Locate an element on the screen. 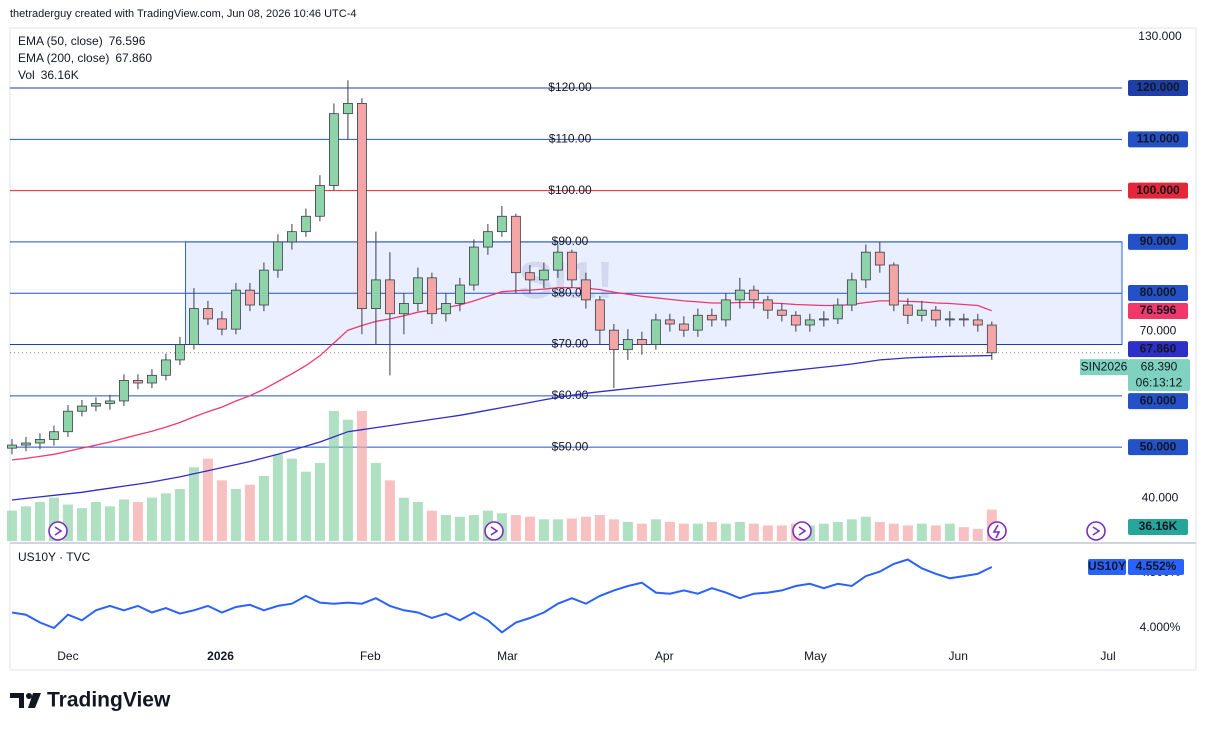 Image resolution: width=1206 pixels, height=731 pixels. legend-value: 36.16K is located at coordinates (60, 75).